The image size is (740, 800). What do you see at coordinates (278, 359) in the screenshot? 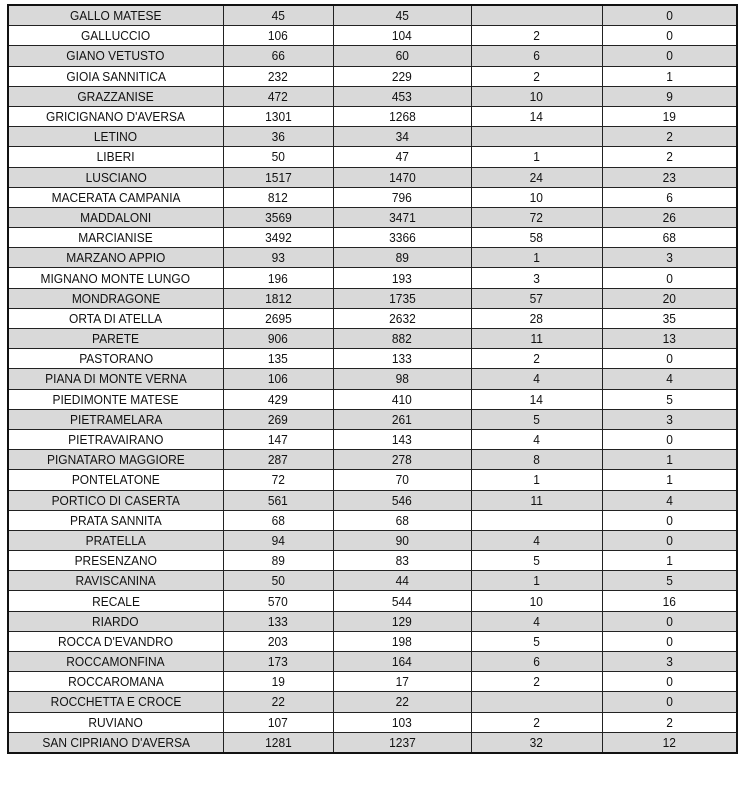
I see `value-cell-1: 135` at bounding box center [278, 359].